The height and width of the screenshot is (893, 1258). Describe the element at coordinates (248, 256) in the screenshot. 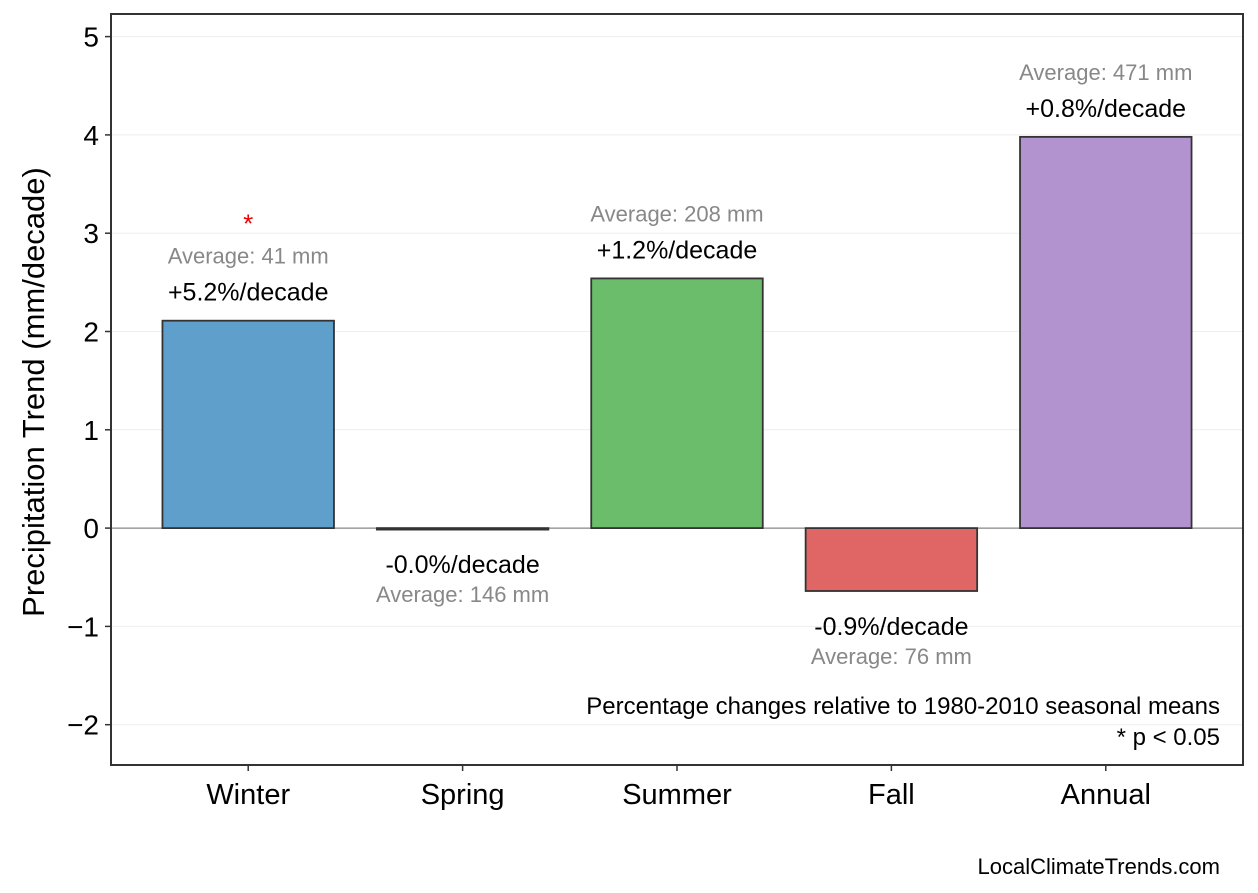

I see `average-label: Average: 41 mm` at that location.